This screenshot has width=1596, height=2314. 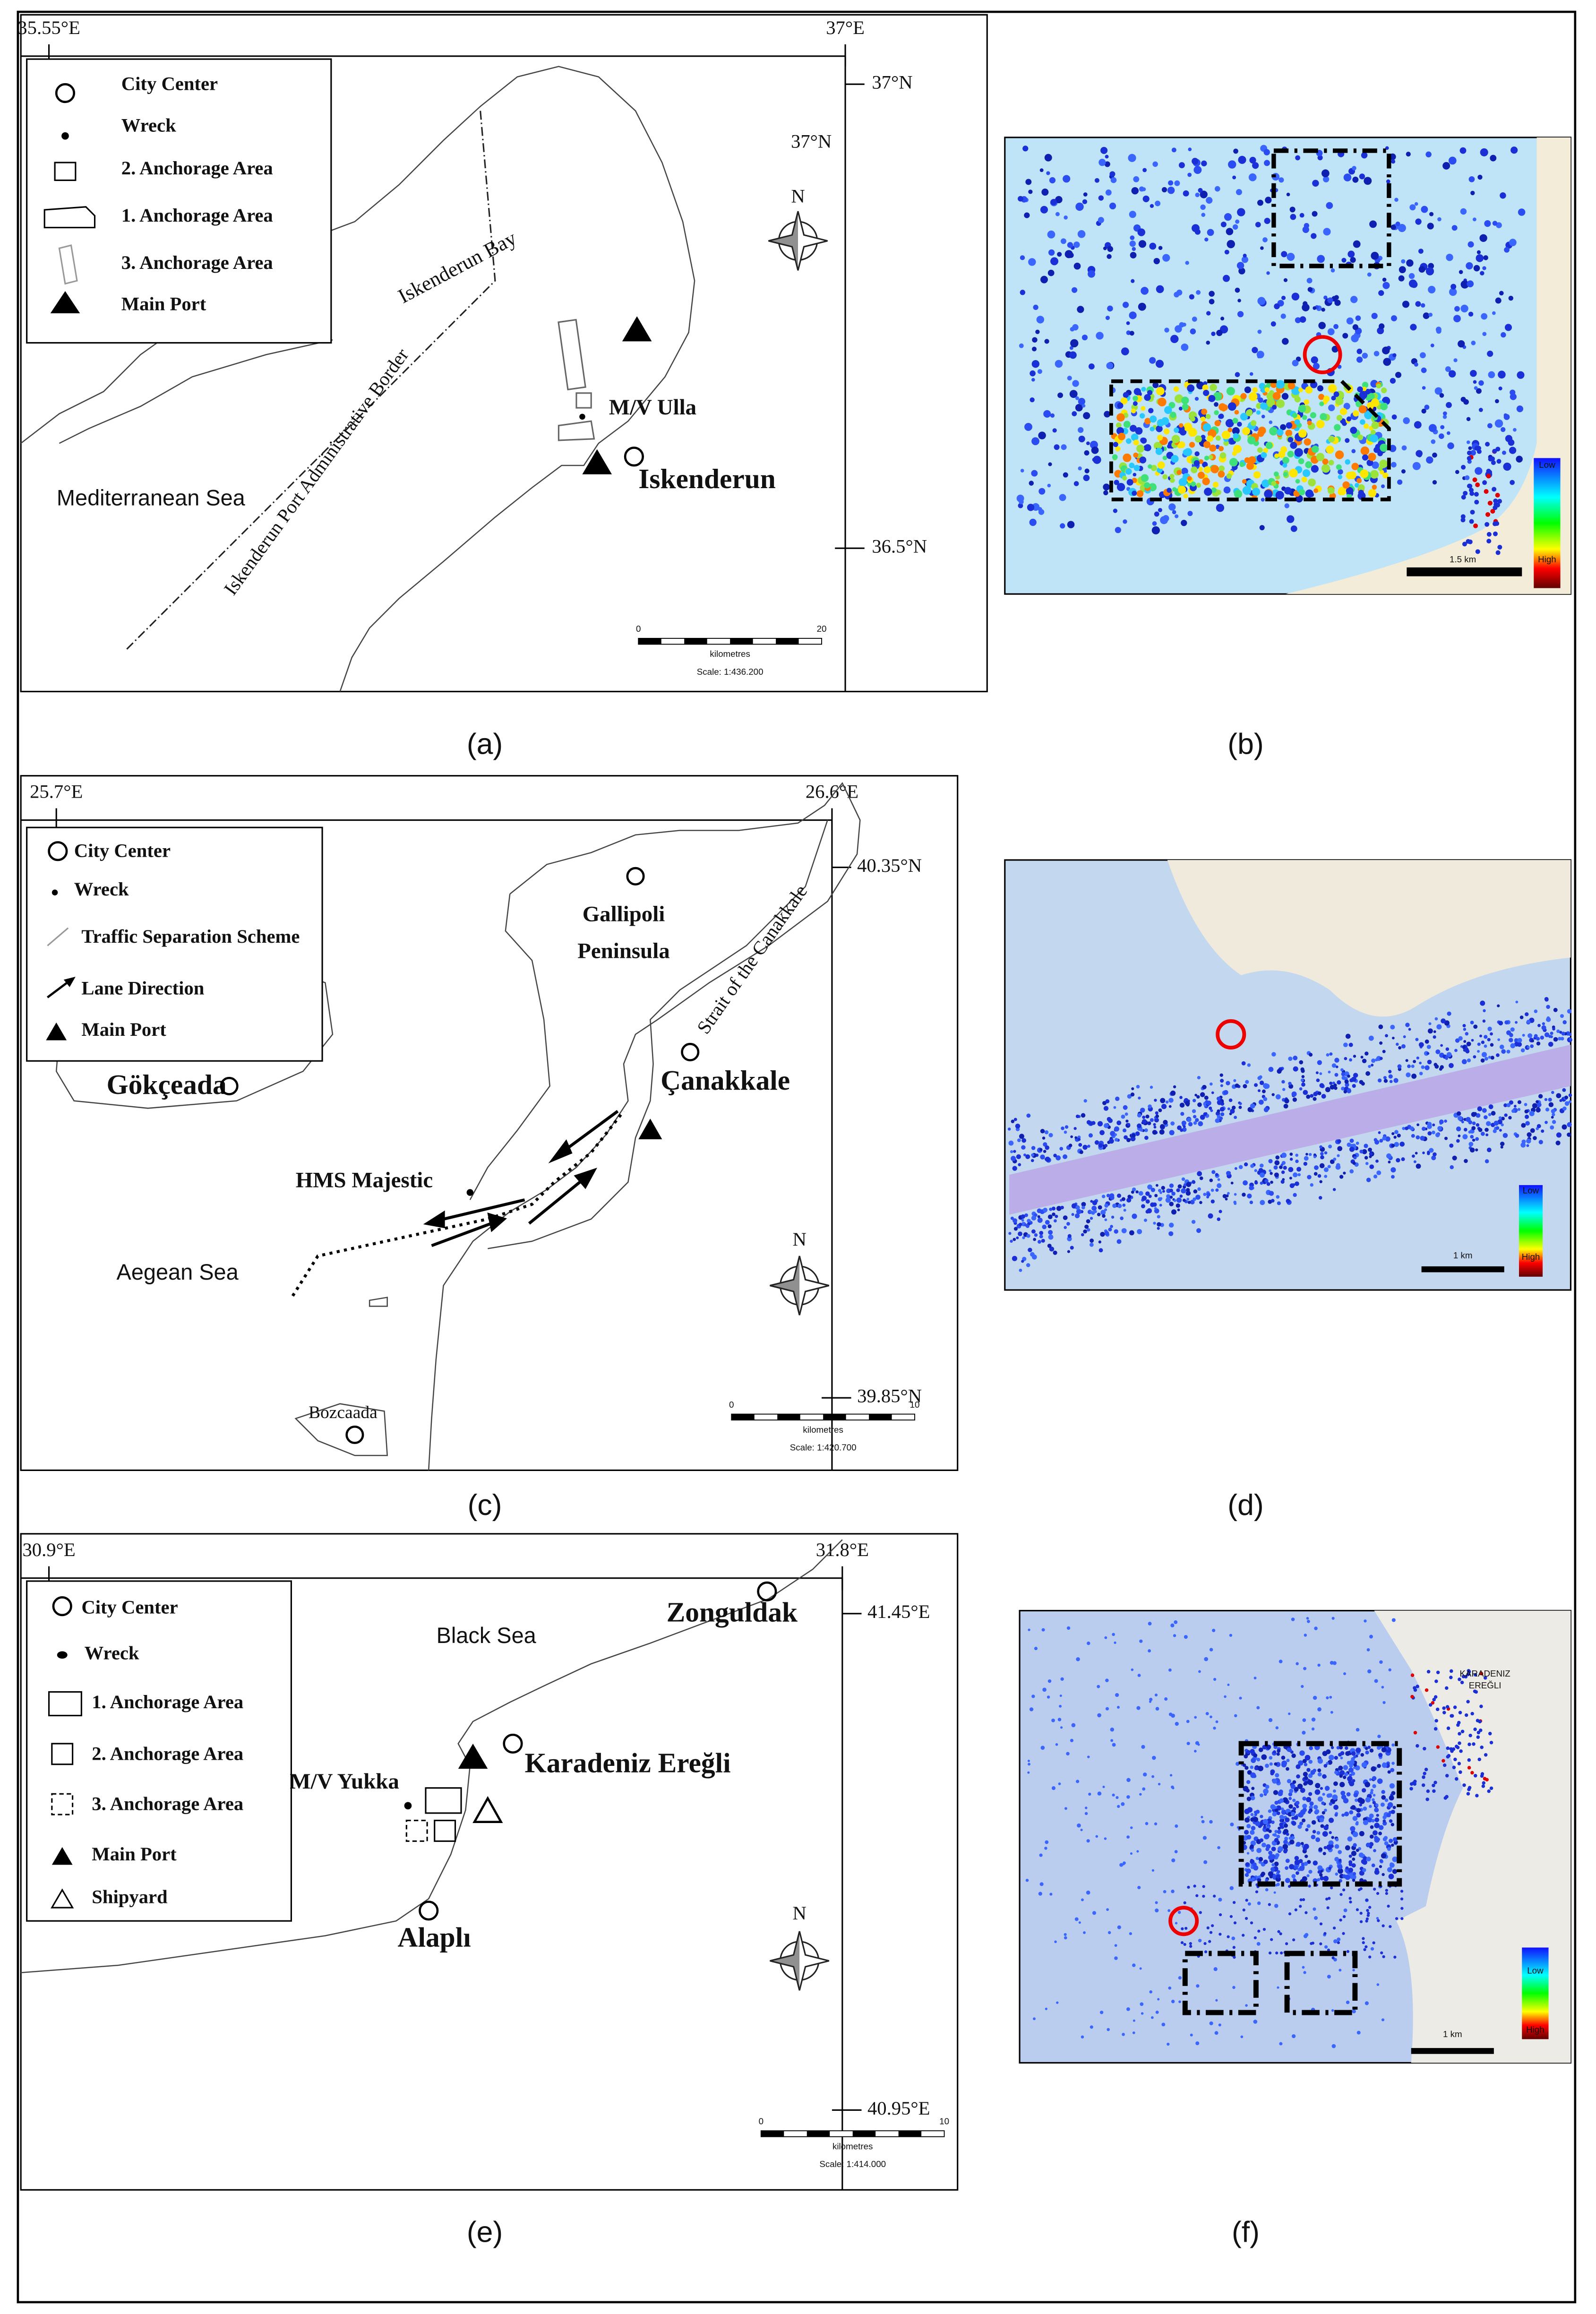 I want to click on label: Aegean Sea, so click(x=178, y=1272).